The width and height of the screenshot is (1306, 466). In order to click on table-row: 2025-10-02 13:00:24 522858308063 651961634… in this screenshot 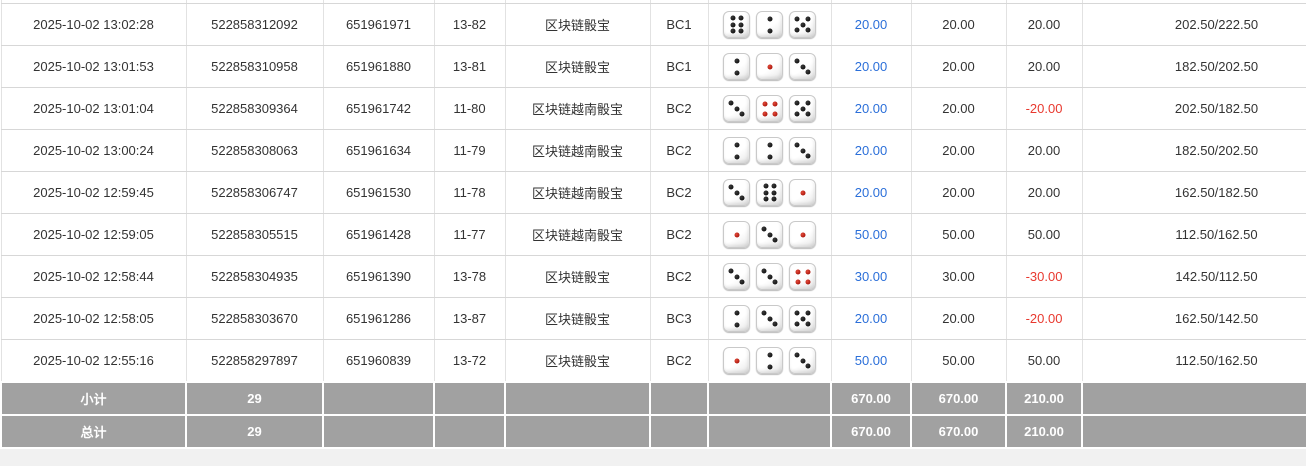, I will do `click(653, 150)`.